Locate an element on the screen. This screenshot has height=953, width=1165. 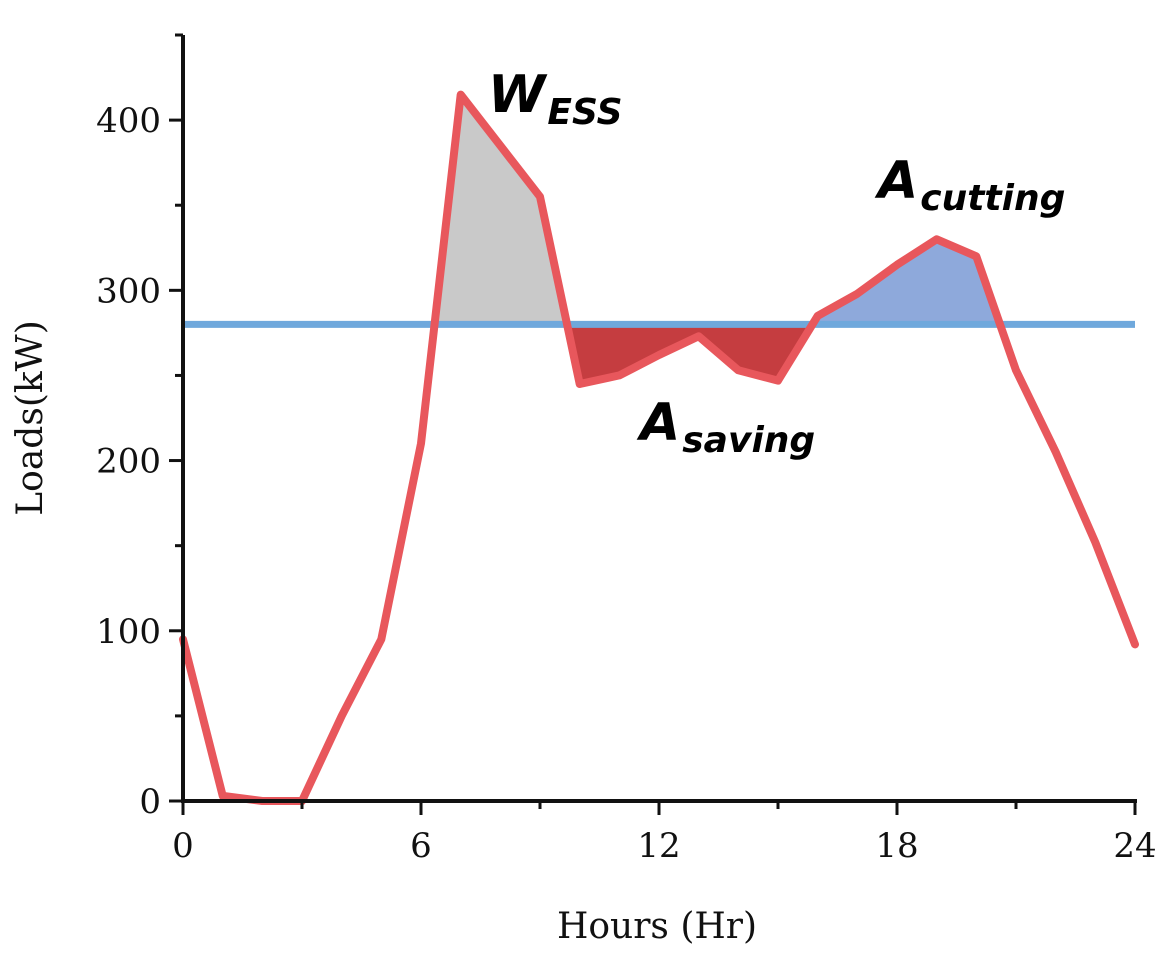
y-tick-label: 300 is located at coordinates (128, 291).